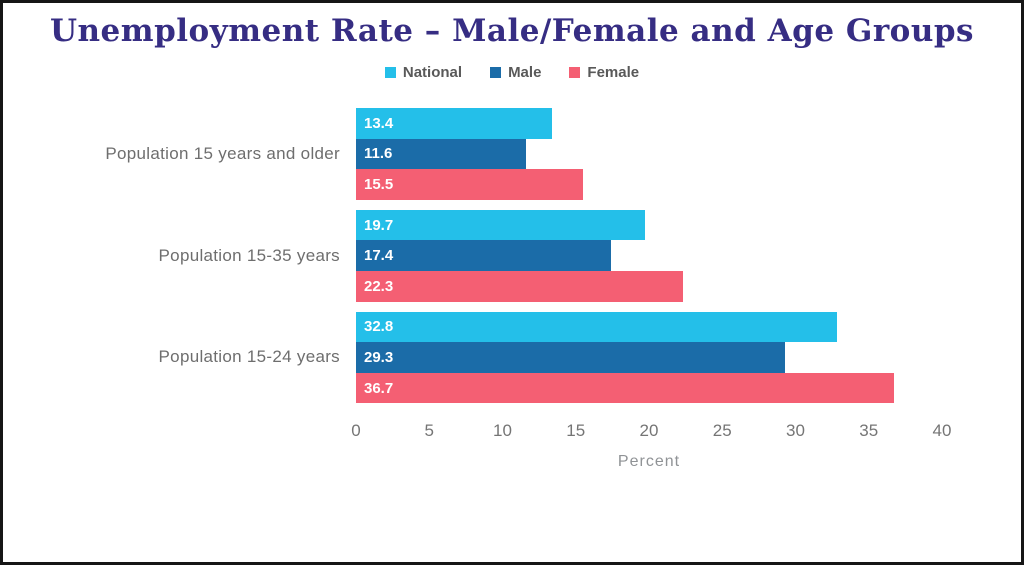 This screenshot has height=565, width=1024. I want to click on x-tick: 30, so click(795, 431).